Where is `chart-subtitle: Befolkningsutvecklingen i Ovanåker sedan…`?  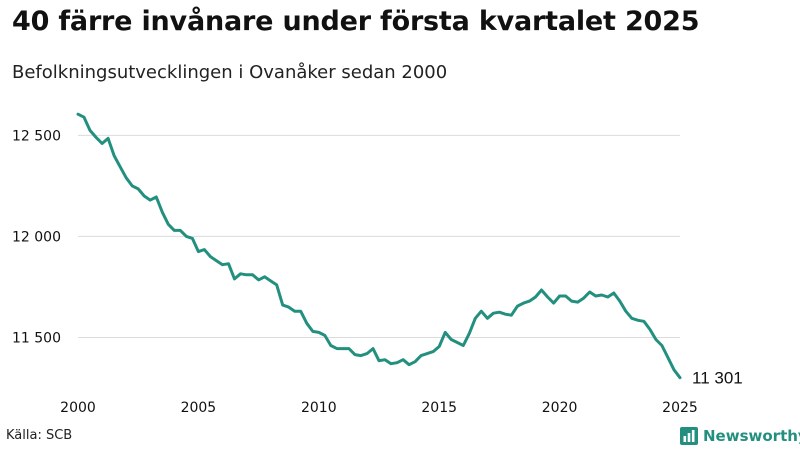 chart-subtitle: Befolkningsutvecklingen i Ovanåker sedan… is located at coordinates (230, 72).